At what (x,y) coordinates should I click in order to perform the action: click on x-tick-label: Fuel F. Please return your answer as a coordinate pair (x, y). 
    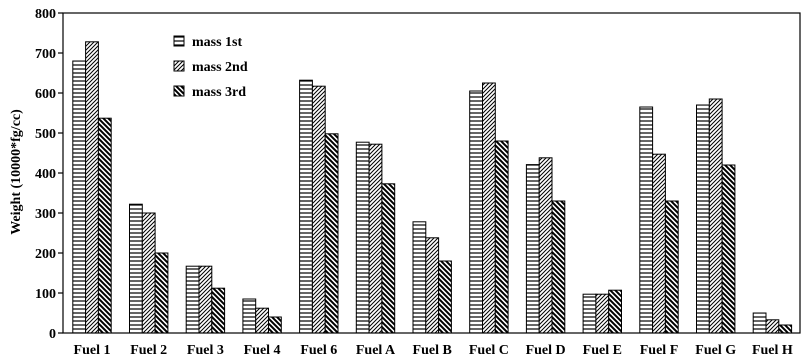
    Looking at the image, I should click on (659, 350).